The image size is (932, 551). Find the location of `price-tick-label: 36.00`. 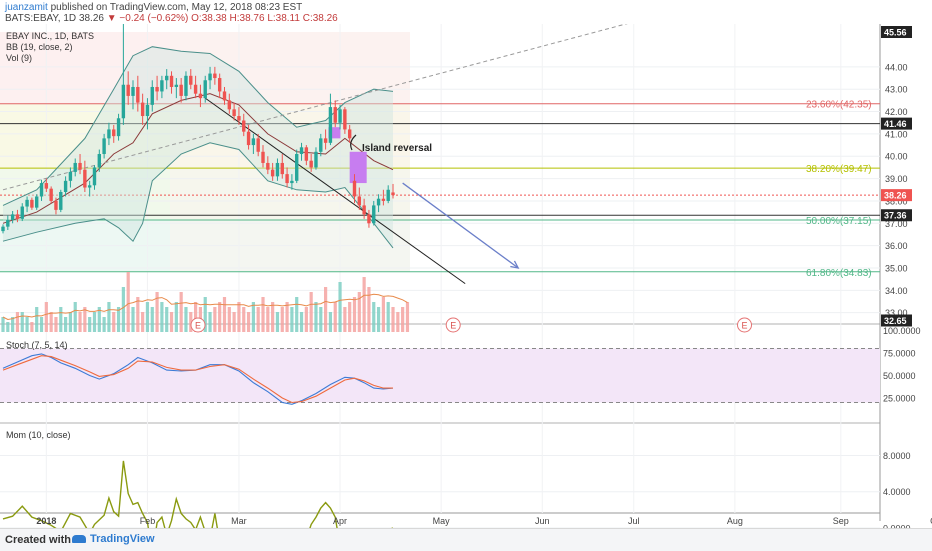

price-tick-label: 36.00 is located at coordinates (896, 246).